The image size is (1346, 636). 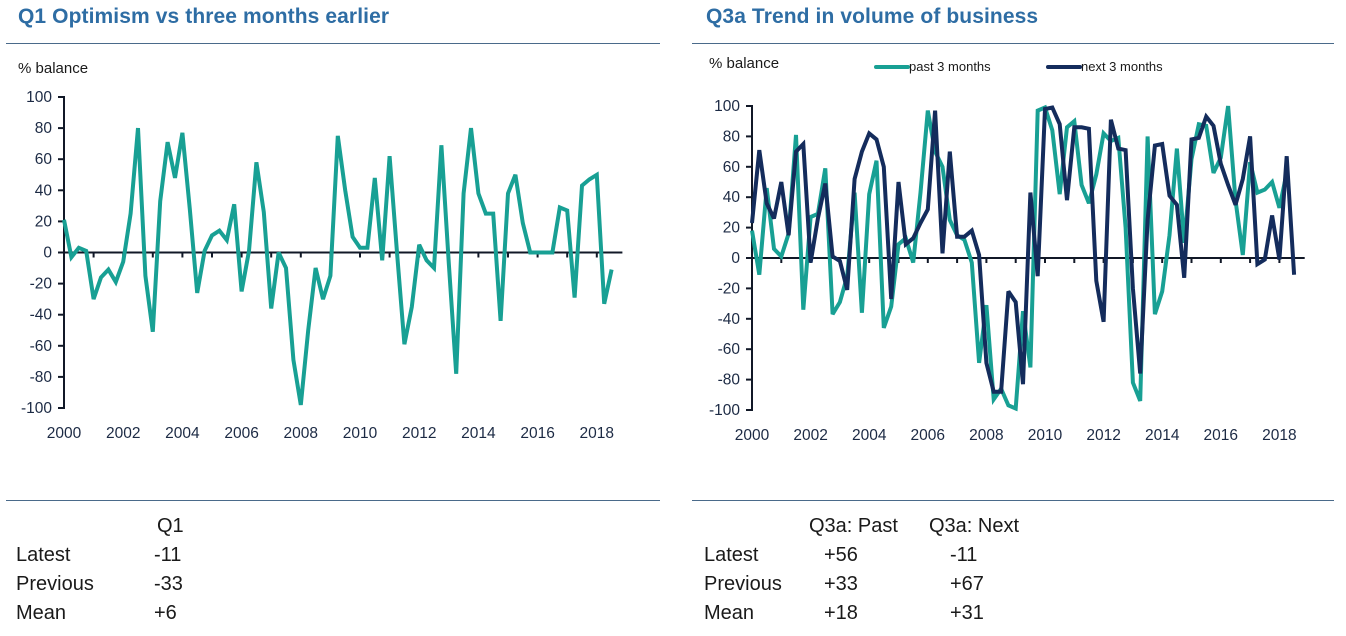 I want to click on chart-title-q1: Q1 Optimism vs three months earlier, so click(x=204, y=16).